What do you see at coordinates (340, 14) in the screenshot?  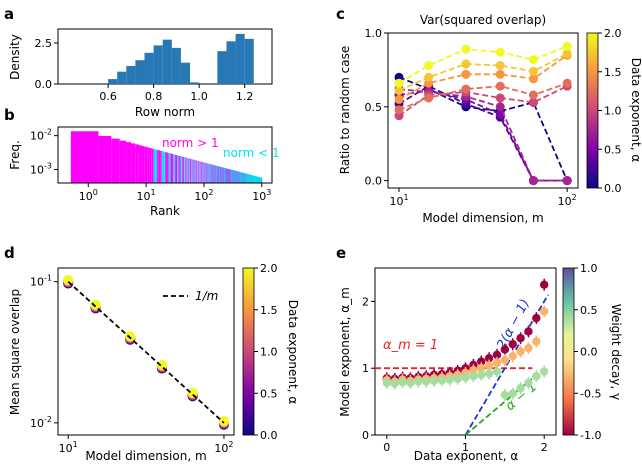 I see `panel-label-c: c` at bounding box center [340, 14].